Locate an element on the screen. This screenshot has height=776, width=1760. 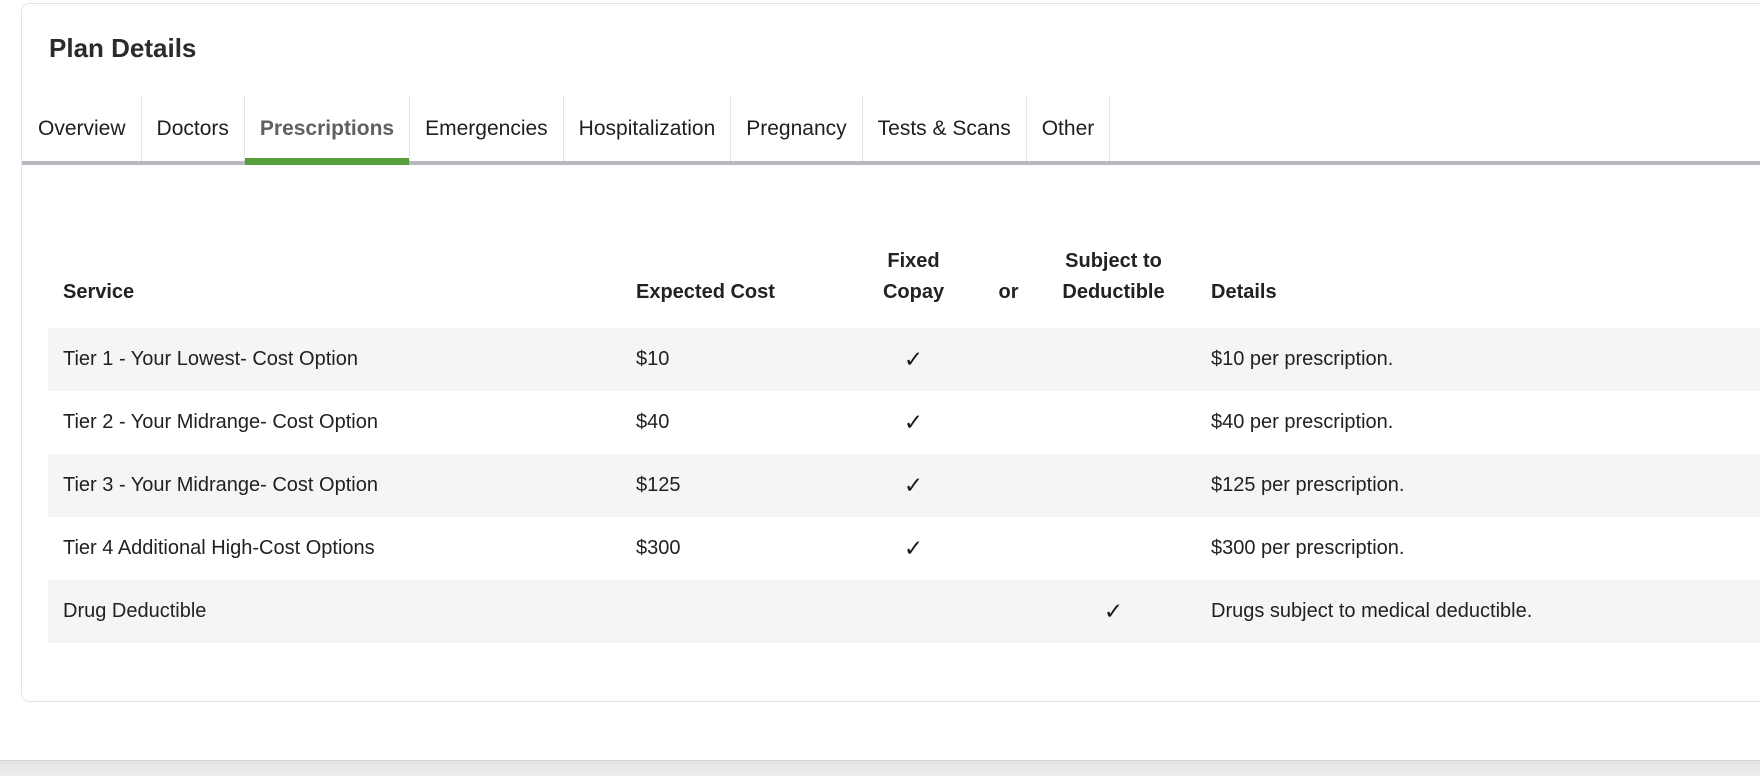
tab-emergencies: Emergencies is located at coordinates (487, 128).